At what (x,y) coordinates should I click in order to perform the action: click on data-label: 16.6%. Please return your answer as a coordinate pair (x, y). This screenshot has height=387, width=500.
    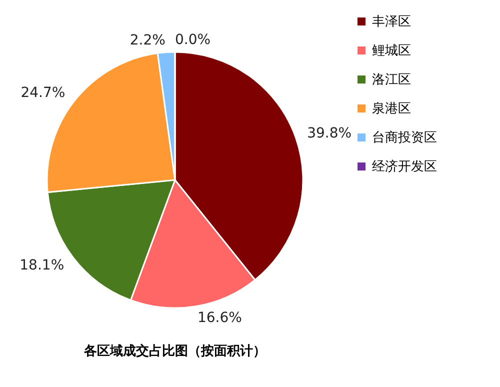
    Looking at the image, I should click on (219, 318).